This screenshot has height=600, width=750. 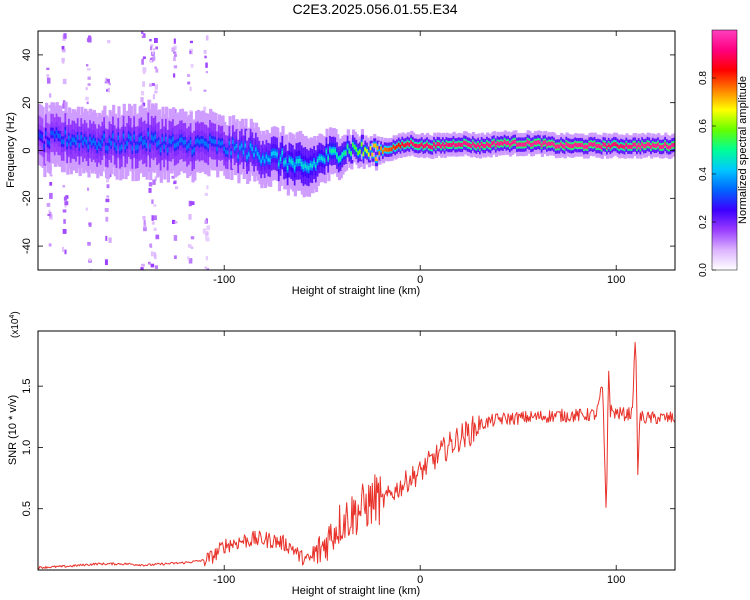 What do you see at coordinates (356, 591) in the screenshot?
I see `snr-x-label: Height of straight line (km)` at bounding box center [356, 591].